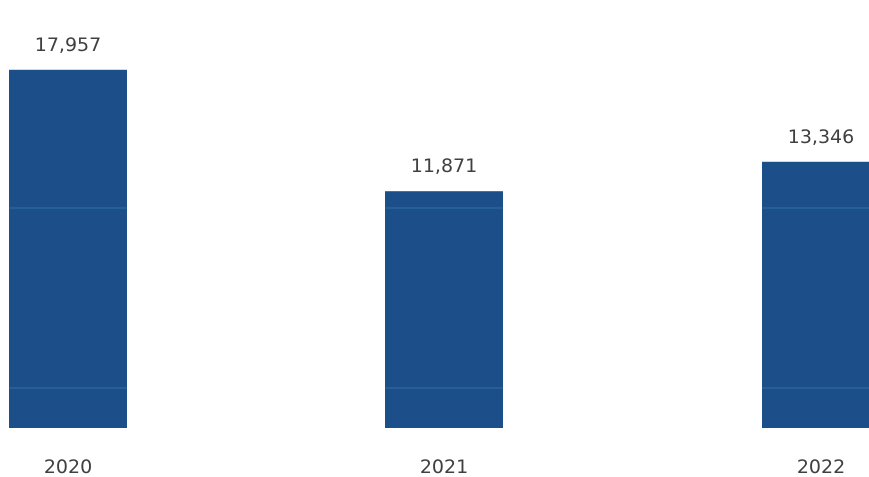 The image size is (869, 477). Describe the element at coordinates (444, 309) in the screenshot. I see `bar-2021` at that location.